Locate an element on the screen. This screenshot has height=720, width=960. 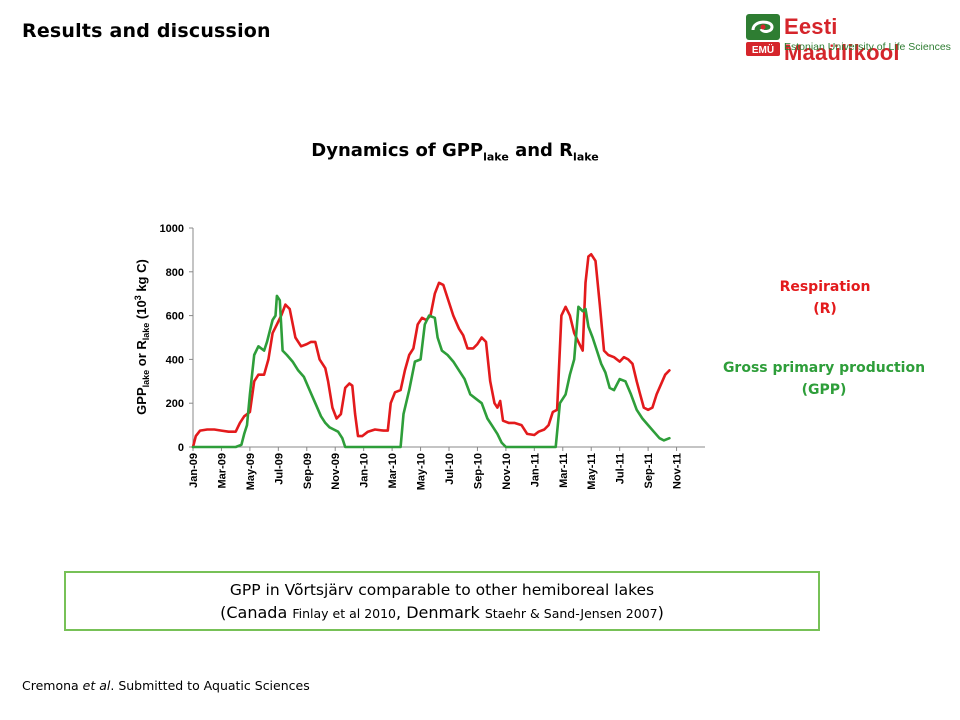
y-tick-label: 600 is located at coordinates (175, 317).